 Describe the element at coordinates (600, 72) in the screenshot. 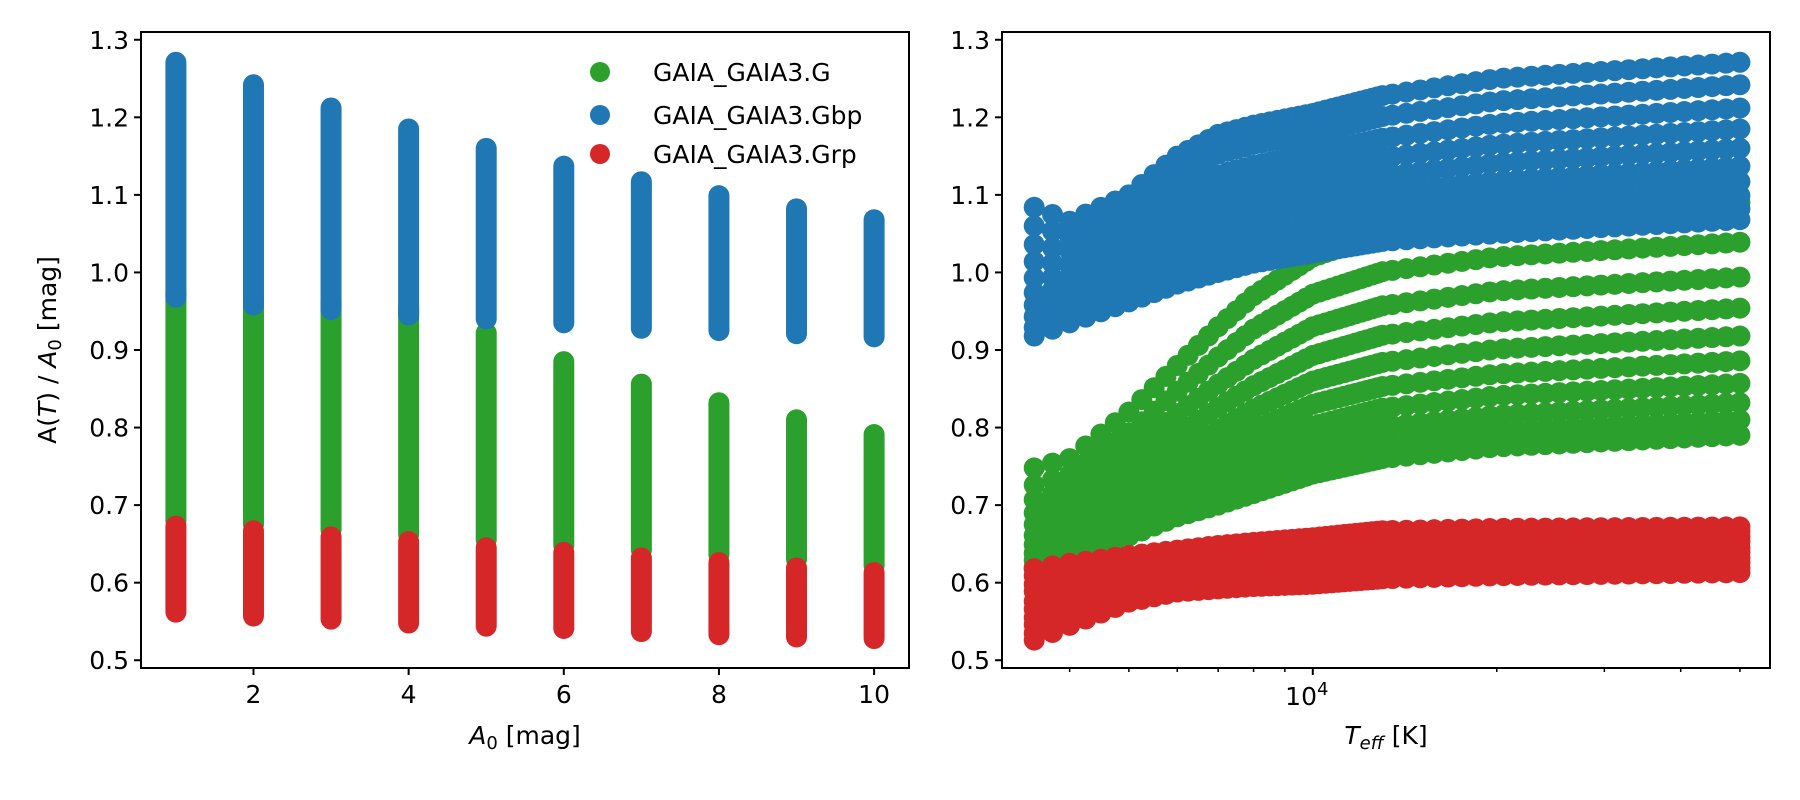

I see `legend-marker-g` at that location.